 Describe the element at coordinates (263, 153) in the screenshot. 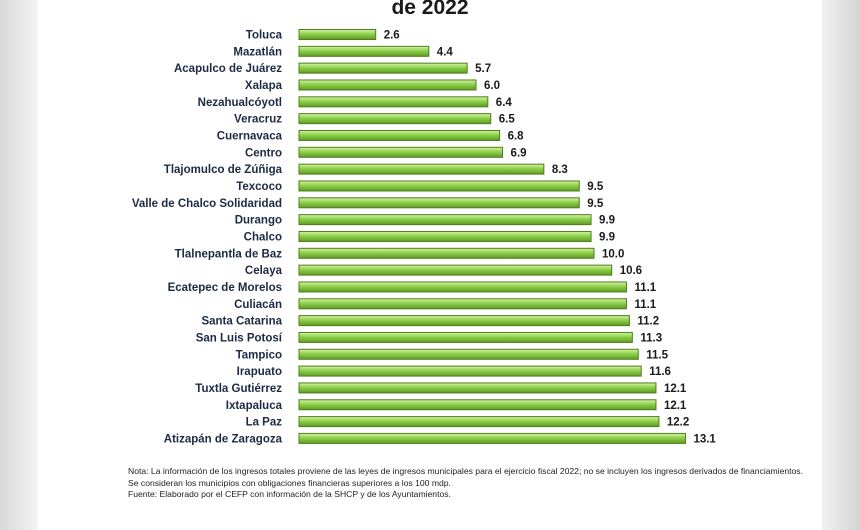

I see `category-label: Centro` at that location.